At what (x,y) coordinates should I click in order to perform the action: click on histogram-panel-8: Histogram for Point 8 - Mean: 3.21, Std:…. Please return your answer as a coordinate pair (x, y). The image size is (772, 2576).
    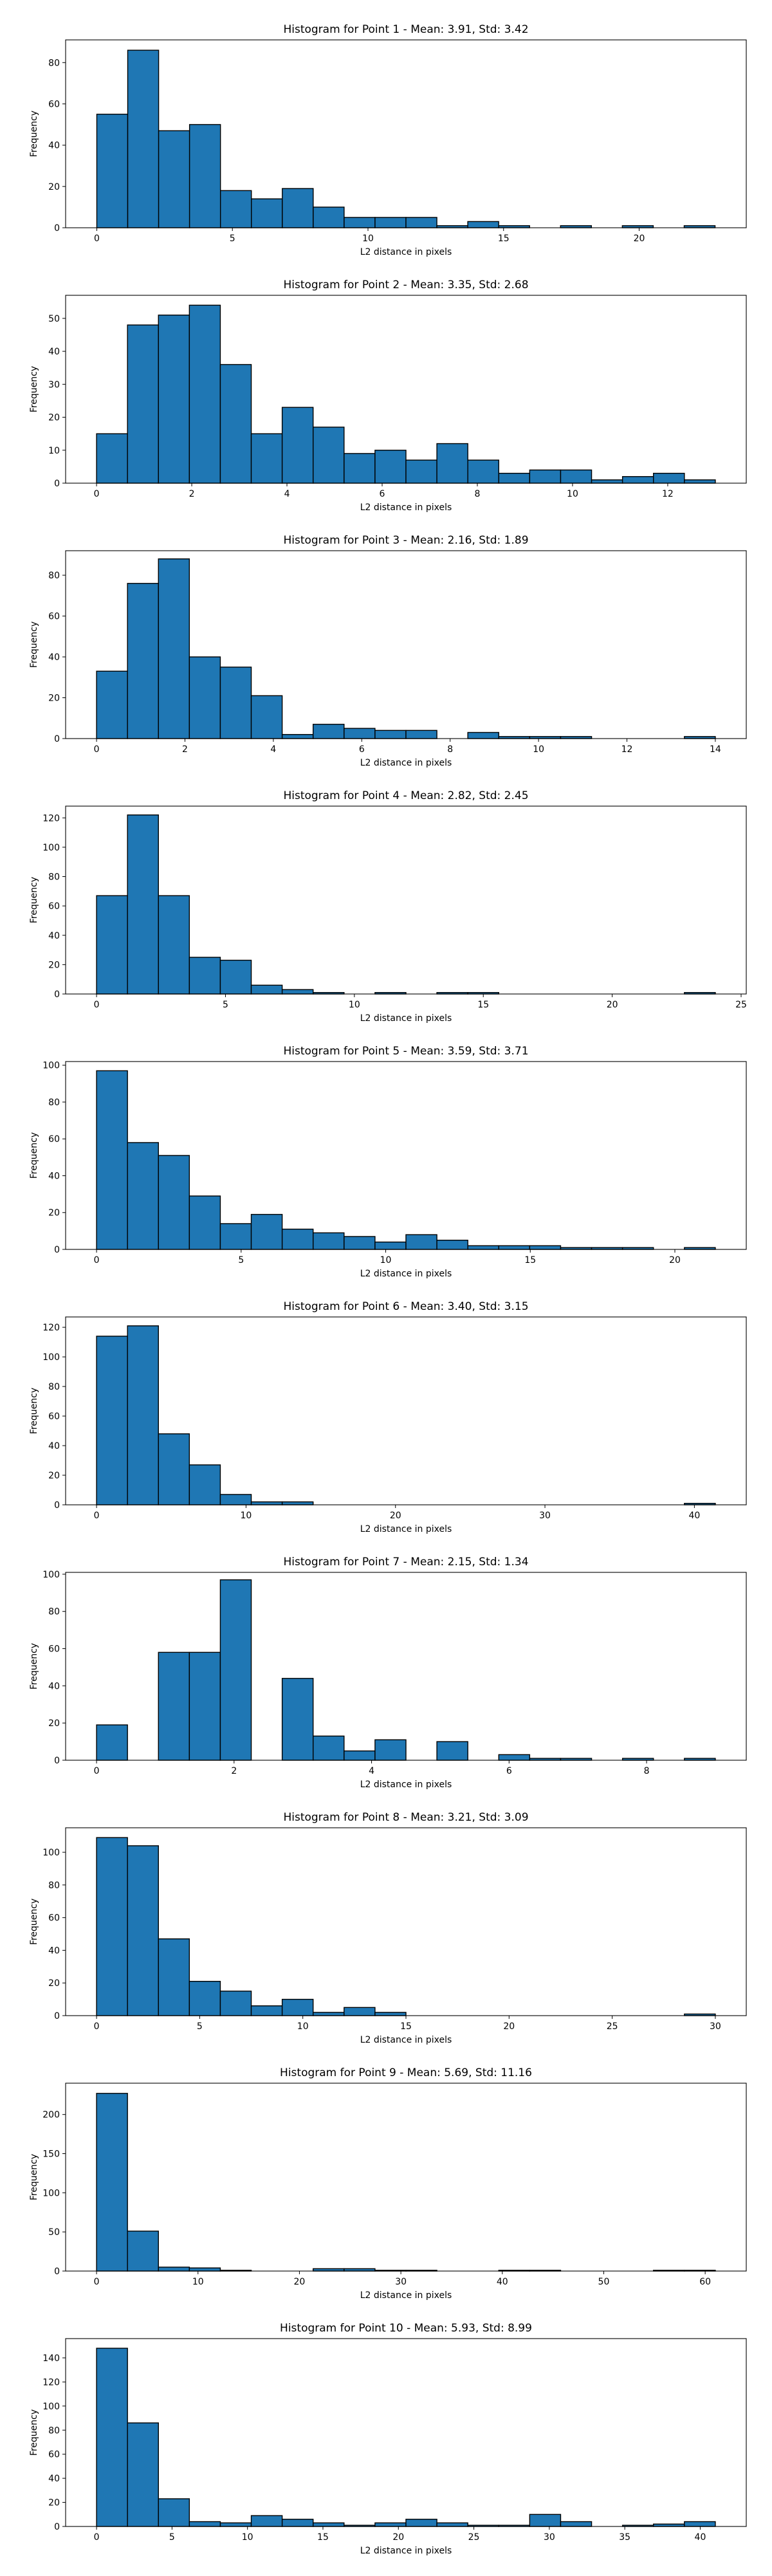
    Looking at the image, I should click on (388, 1928).